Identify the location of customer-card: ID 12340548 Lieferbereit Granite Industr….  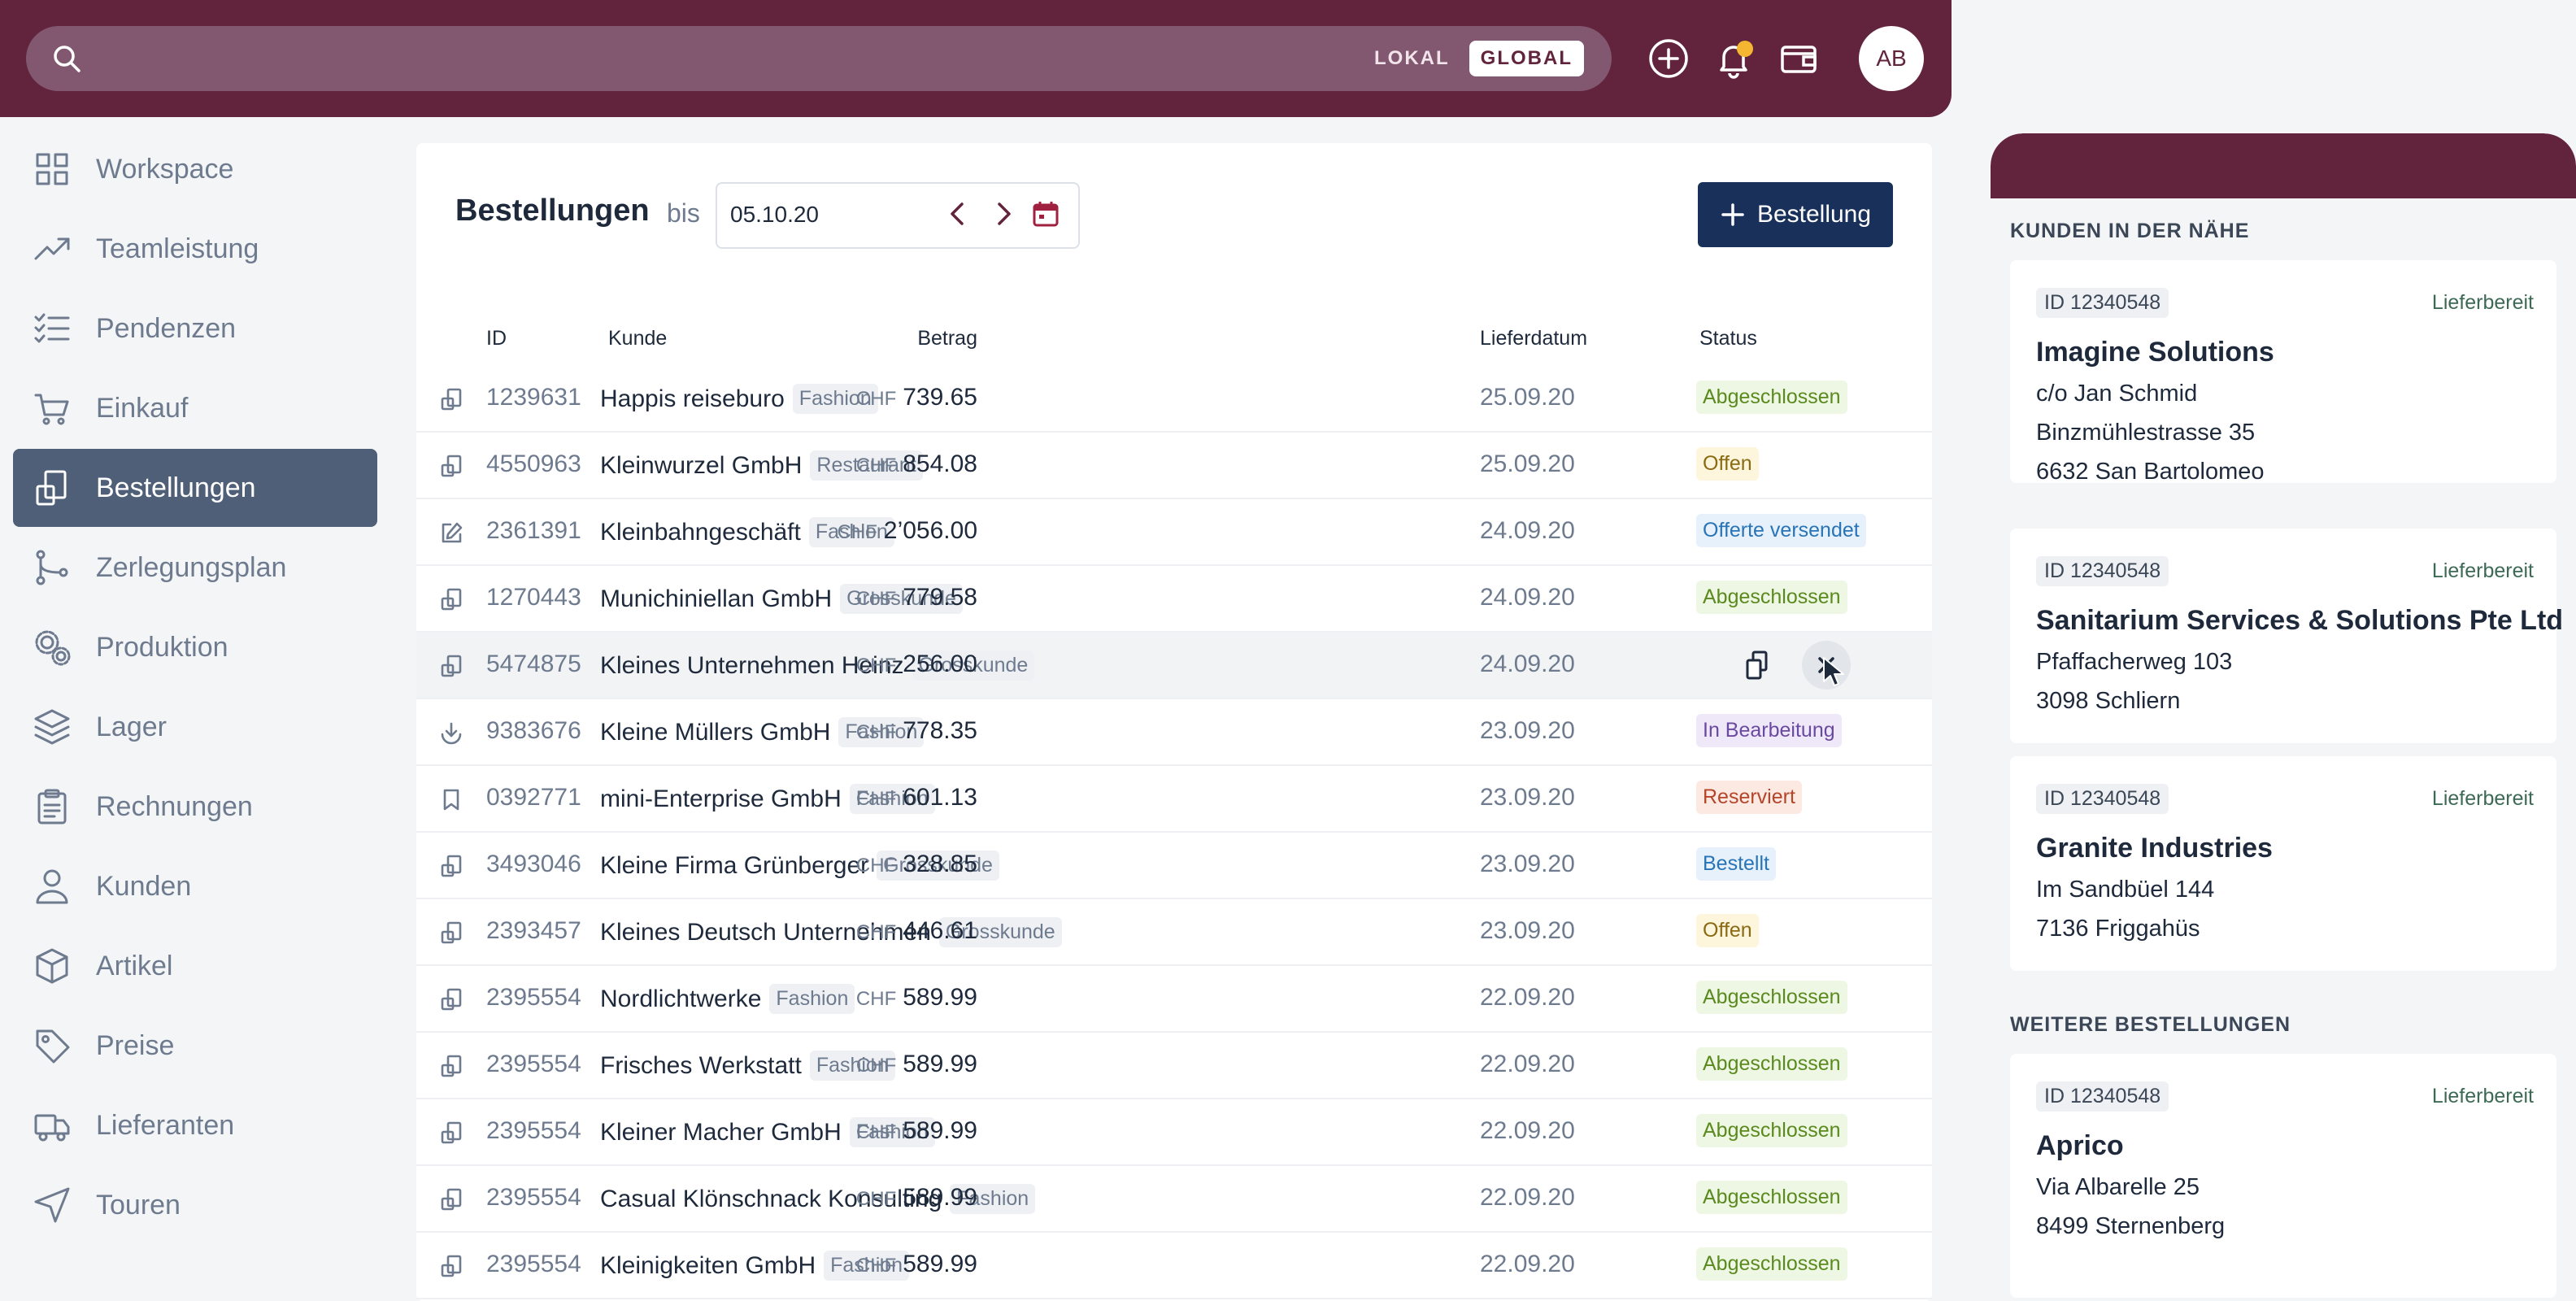
(2283, 863).